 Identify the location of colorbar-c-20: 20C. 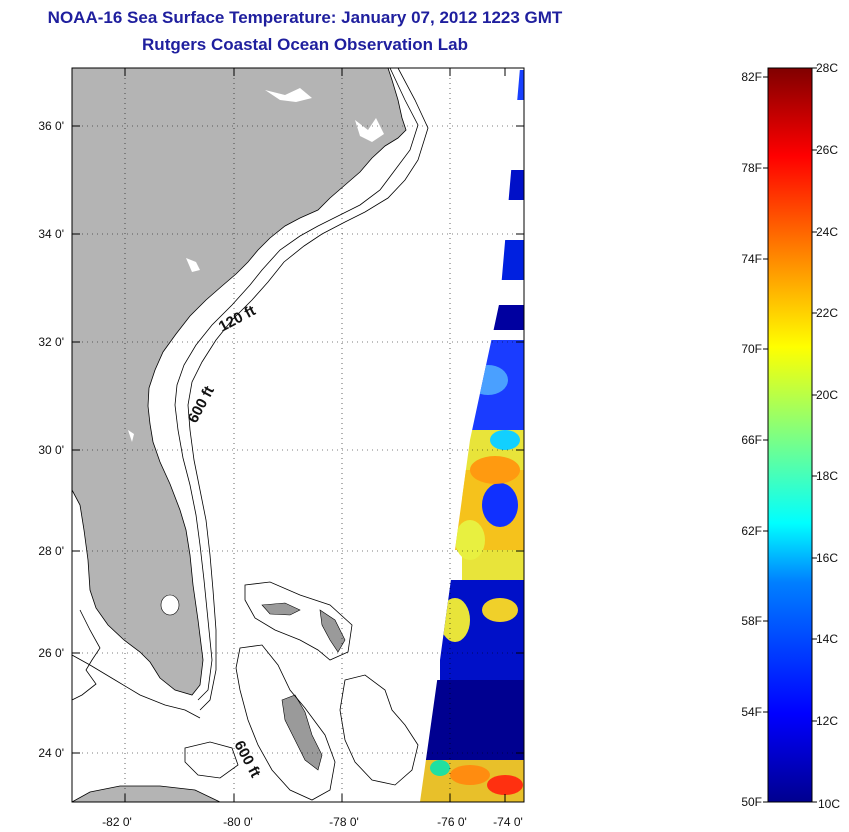
(827, 395).